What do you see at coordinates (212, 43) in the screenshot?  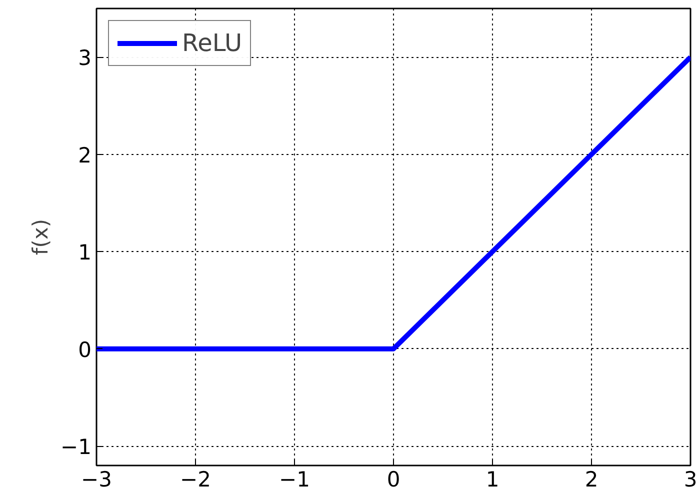 I see `legend-label: ReLU` at bounding box center [212, 43].